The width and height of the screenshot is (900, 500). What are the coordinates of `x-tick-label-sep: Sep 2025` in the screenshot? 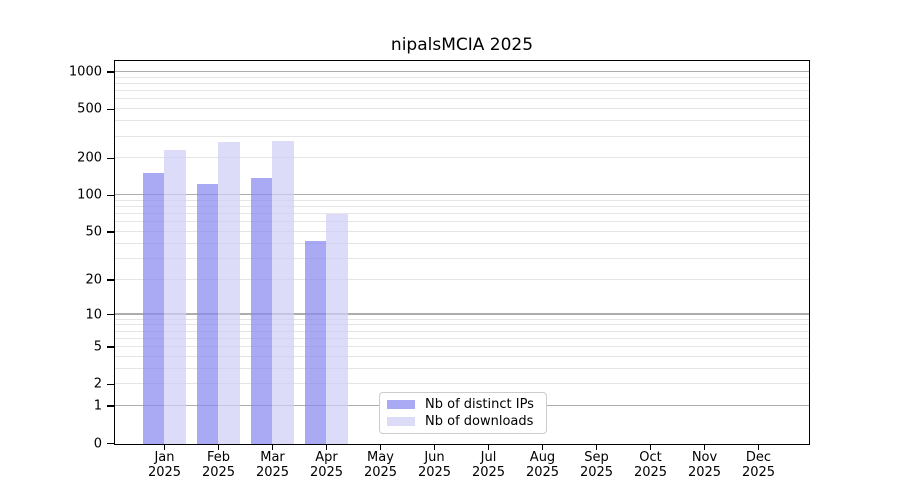 It's located at (597, 465).